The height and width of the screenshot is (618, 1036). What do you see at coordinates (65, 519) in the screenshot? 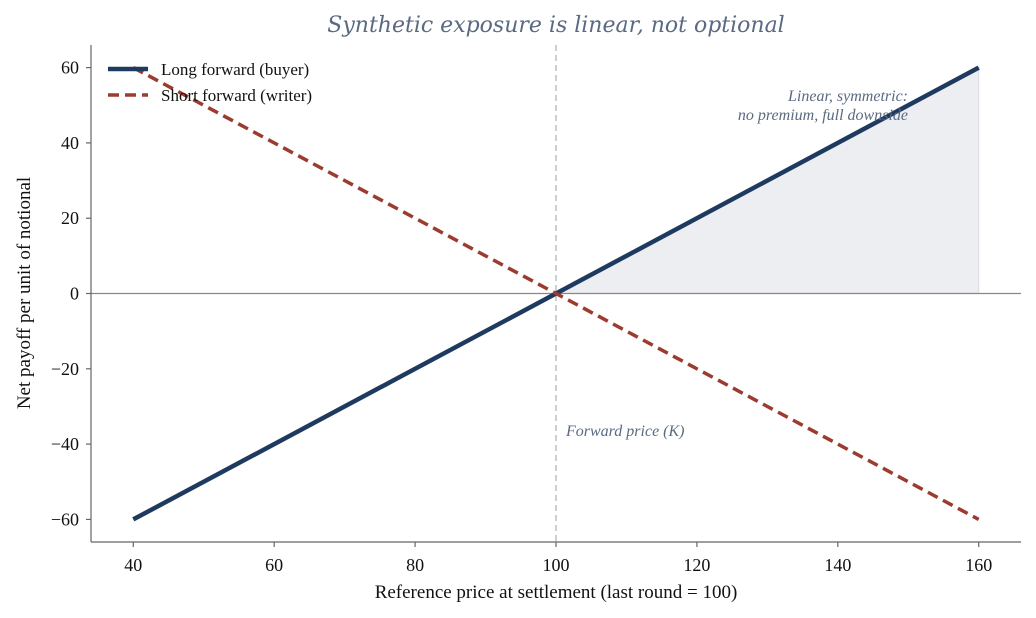
I see `y-tick-label: −60` at bounding box center [65, 519].